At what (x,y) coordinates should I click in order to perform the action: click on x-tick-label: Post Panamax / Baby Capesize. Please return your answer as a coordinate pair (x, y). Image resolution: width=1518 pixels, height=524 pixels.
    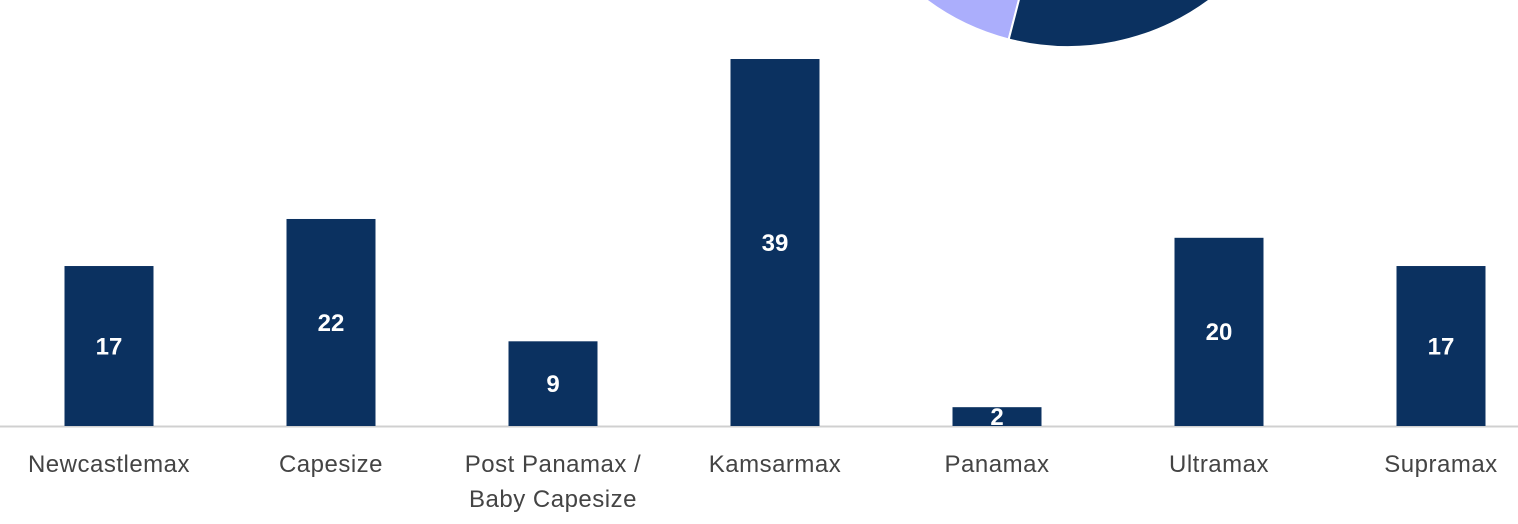
    Looking at the image, I should click on (553, 482).